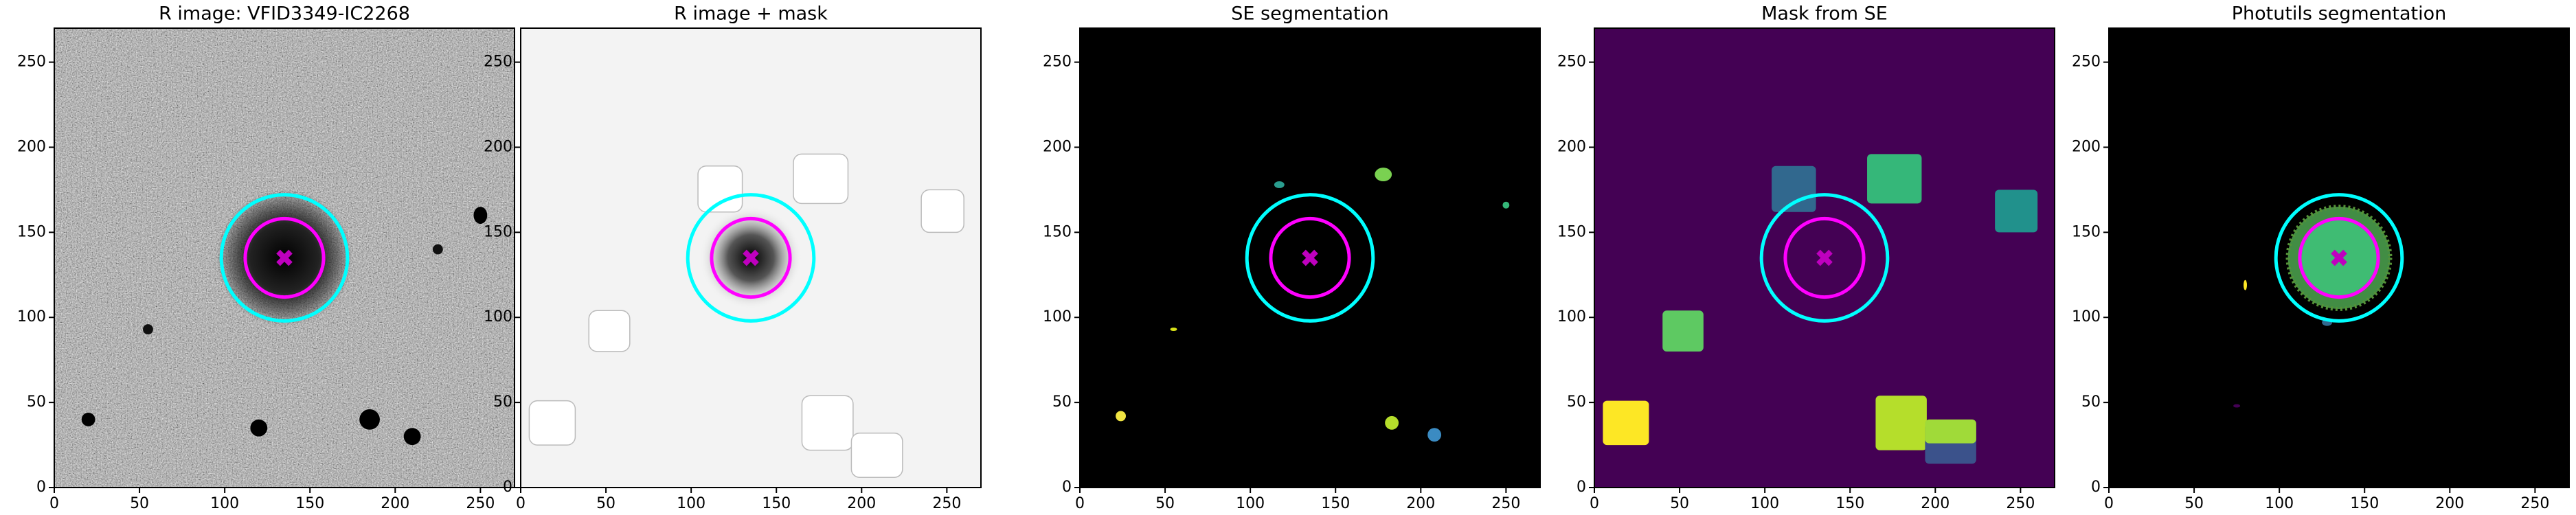  Describe the element at coordinates (1309, 14) in the screenshot. I see `panel-title: SE segmentation` at that location.